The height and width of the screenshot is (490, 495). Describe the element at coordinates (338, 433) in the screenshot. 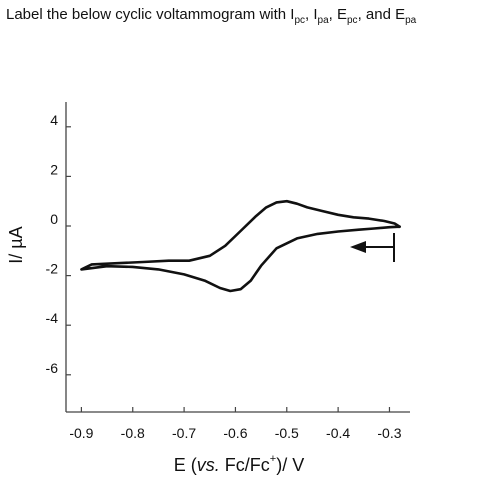

I see `x-tick-label: -0.4` at that location.